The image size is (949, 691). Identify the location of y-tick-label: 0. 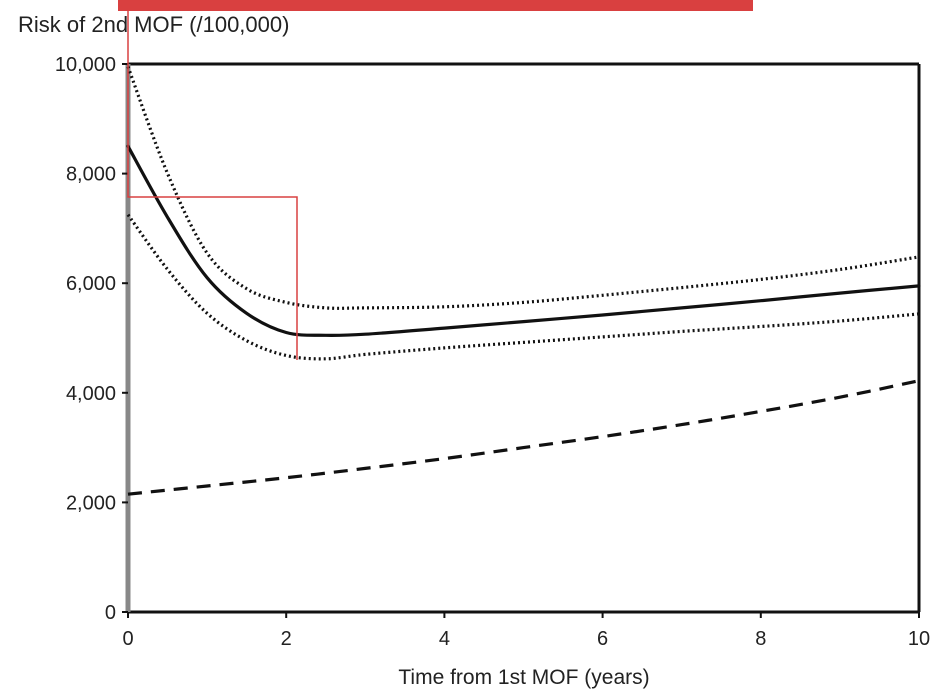
(110, 613).